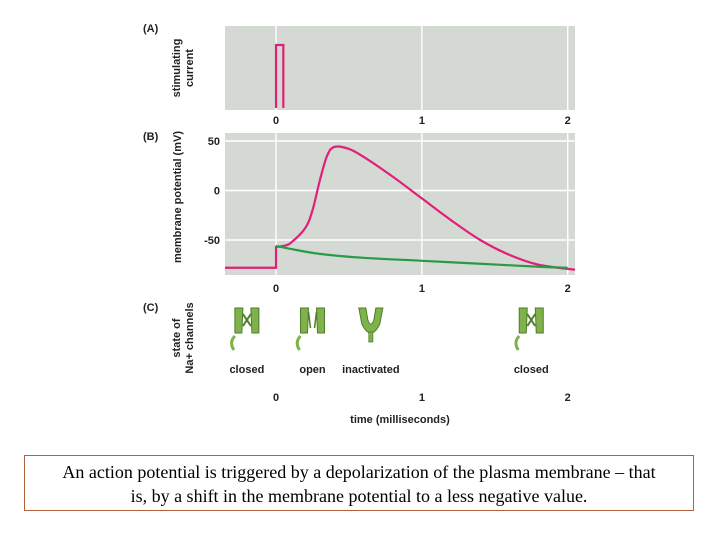  I want to click on panel-b-y-tick-label-0: 50, so click(214, 142).